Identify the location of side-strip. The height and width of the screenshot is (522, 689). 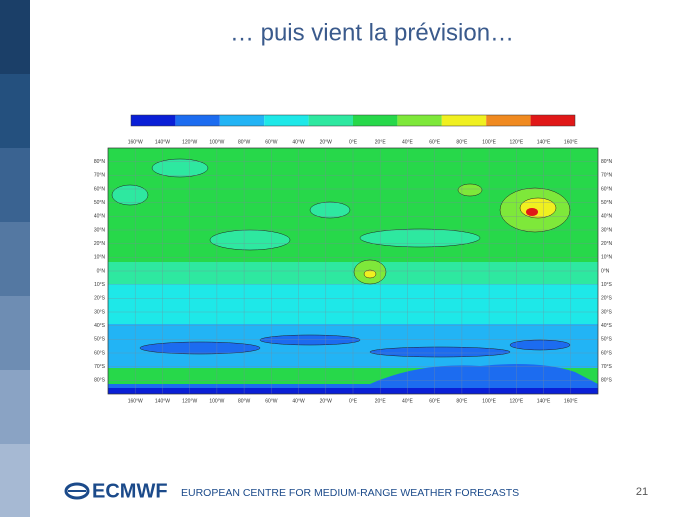
(15, 258).